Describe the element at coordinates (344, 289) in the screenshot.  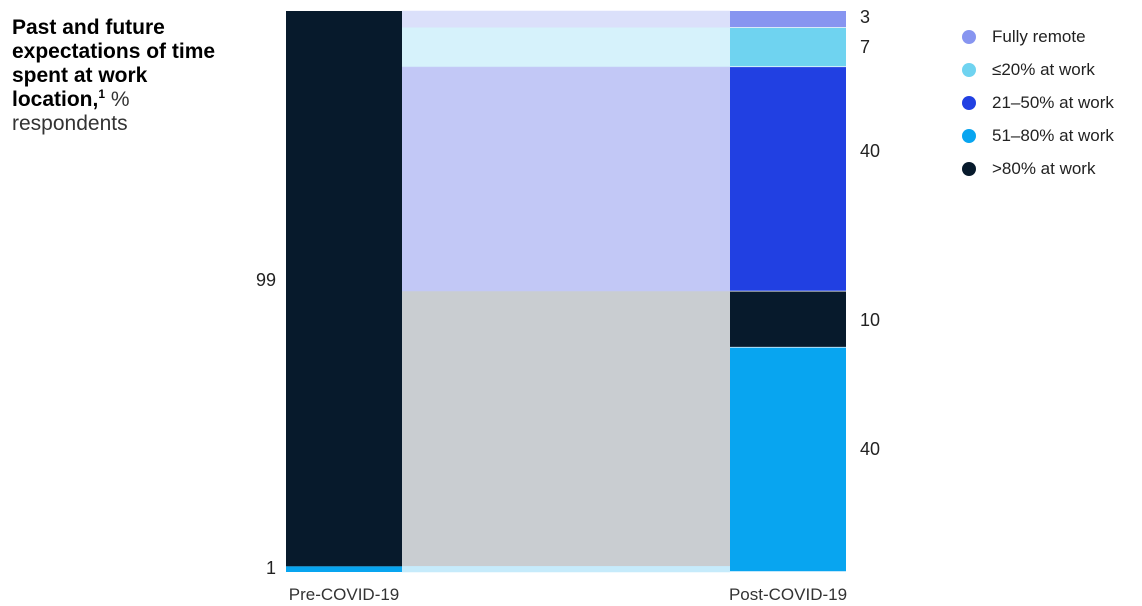
I see `pre-bar-segment-gt80-at-work` at that location.